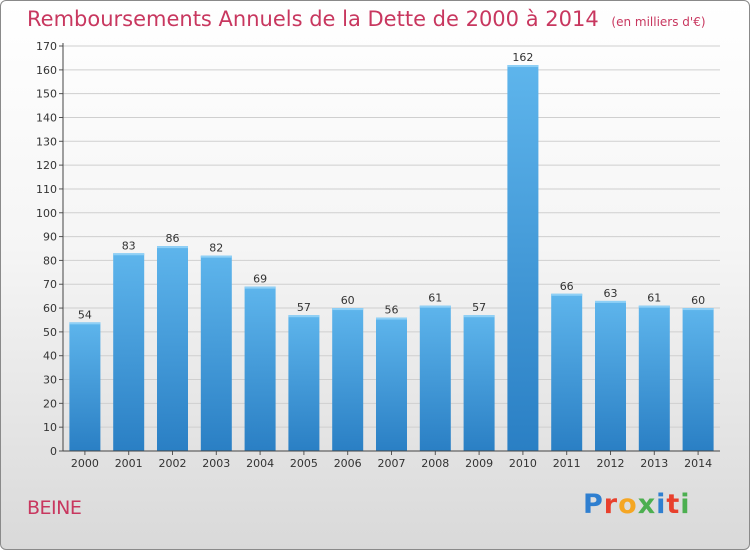  What do you see at coordinates (647, 504) in the screenshot?
I see `logo-letter: x` at bounding box center [647, 504].